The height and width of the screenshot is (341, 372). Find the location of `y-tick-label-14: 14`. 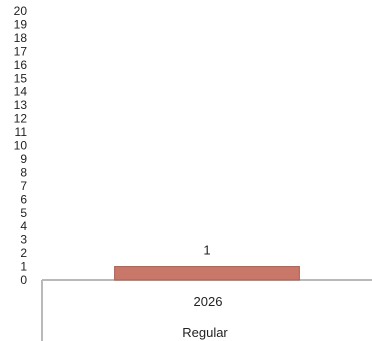

y-tick-label-14: 14 is located at coordinates (21, 92).